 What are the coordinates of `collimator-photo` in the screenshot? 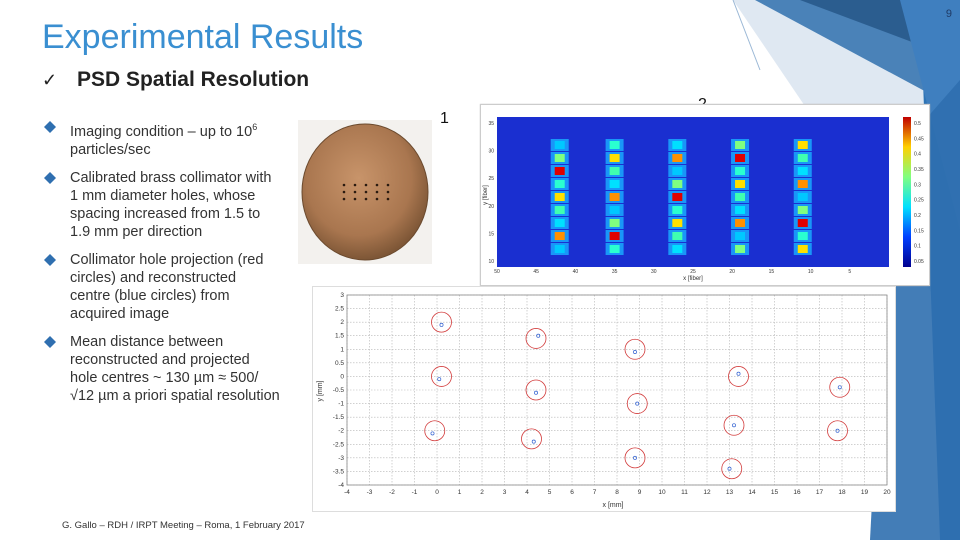 It's located at (365, 192).